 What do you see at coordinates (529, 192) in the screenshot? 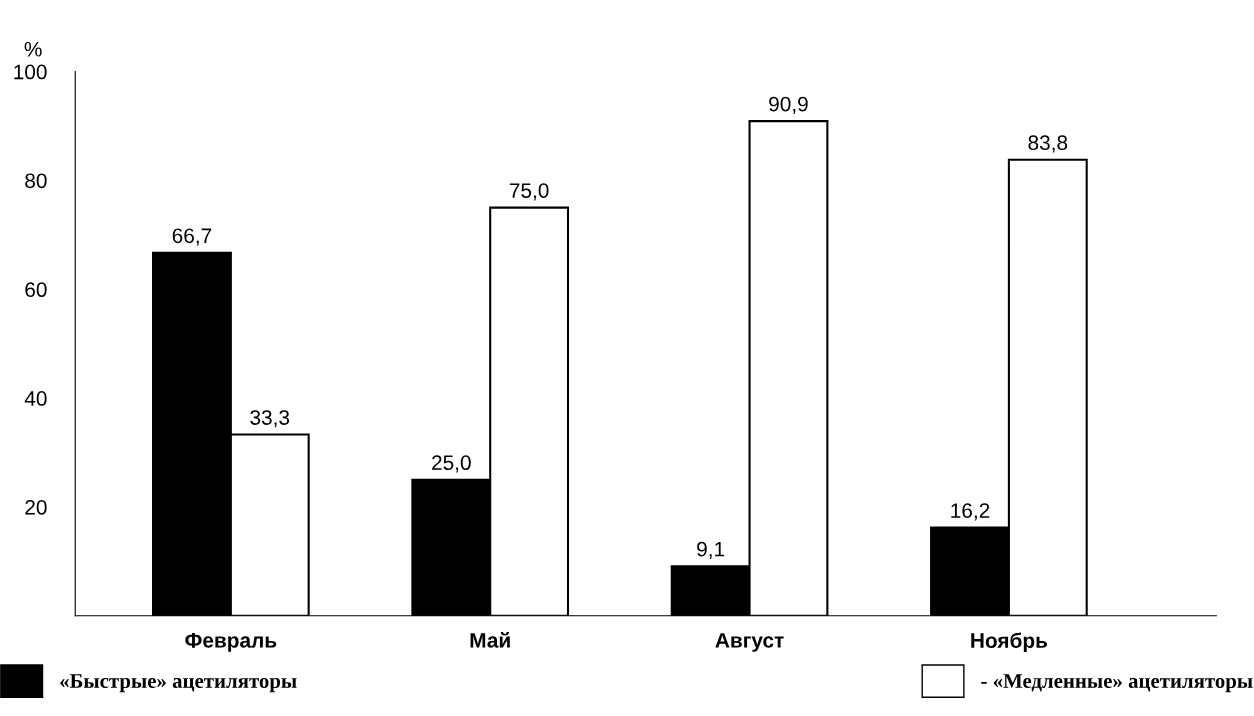
I see `data-label: 75,0` at bounding box center [529, 192].